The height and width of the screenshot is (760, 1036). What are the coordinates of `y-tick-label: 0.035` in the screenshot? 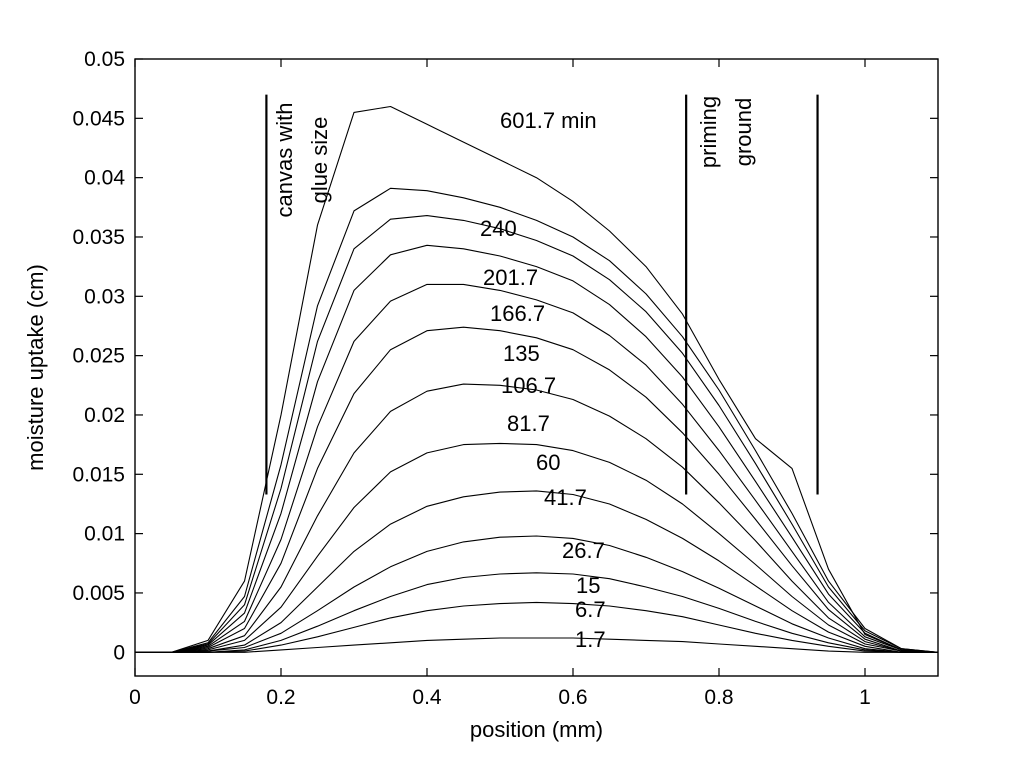 It's located at (98, 237).